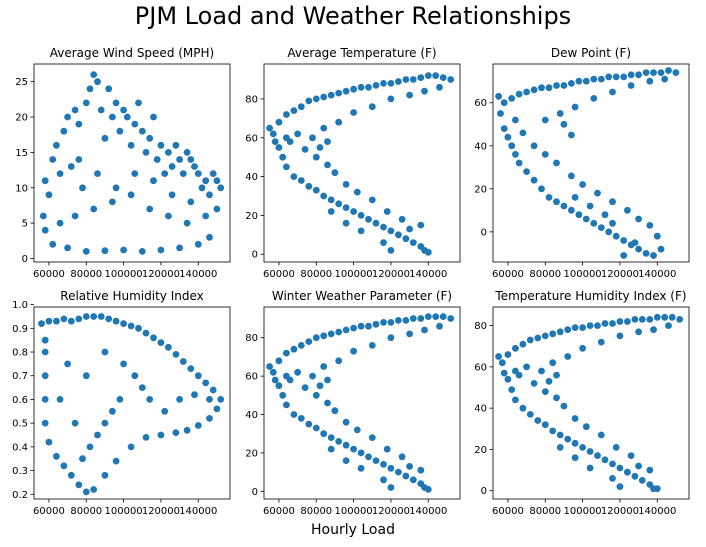 Image resolution: width=706 pixels, height=547 pixels. I want to click on y-tick-label: 5, so click(25, 224).